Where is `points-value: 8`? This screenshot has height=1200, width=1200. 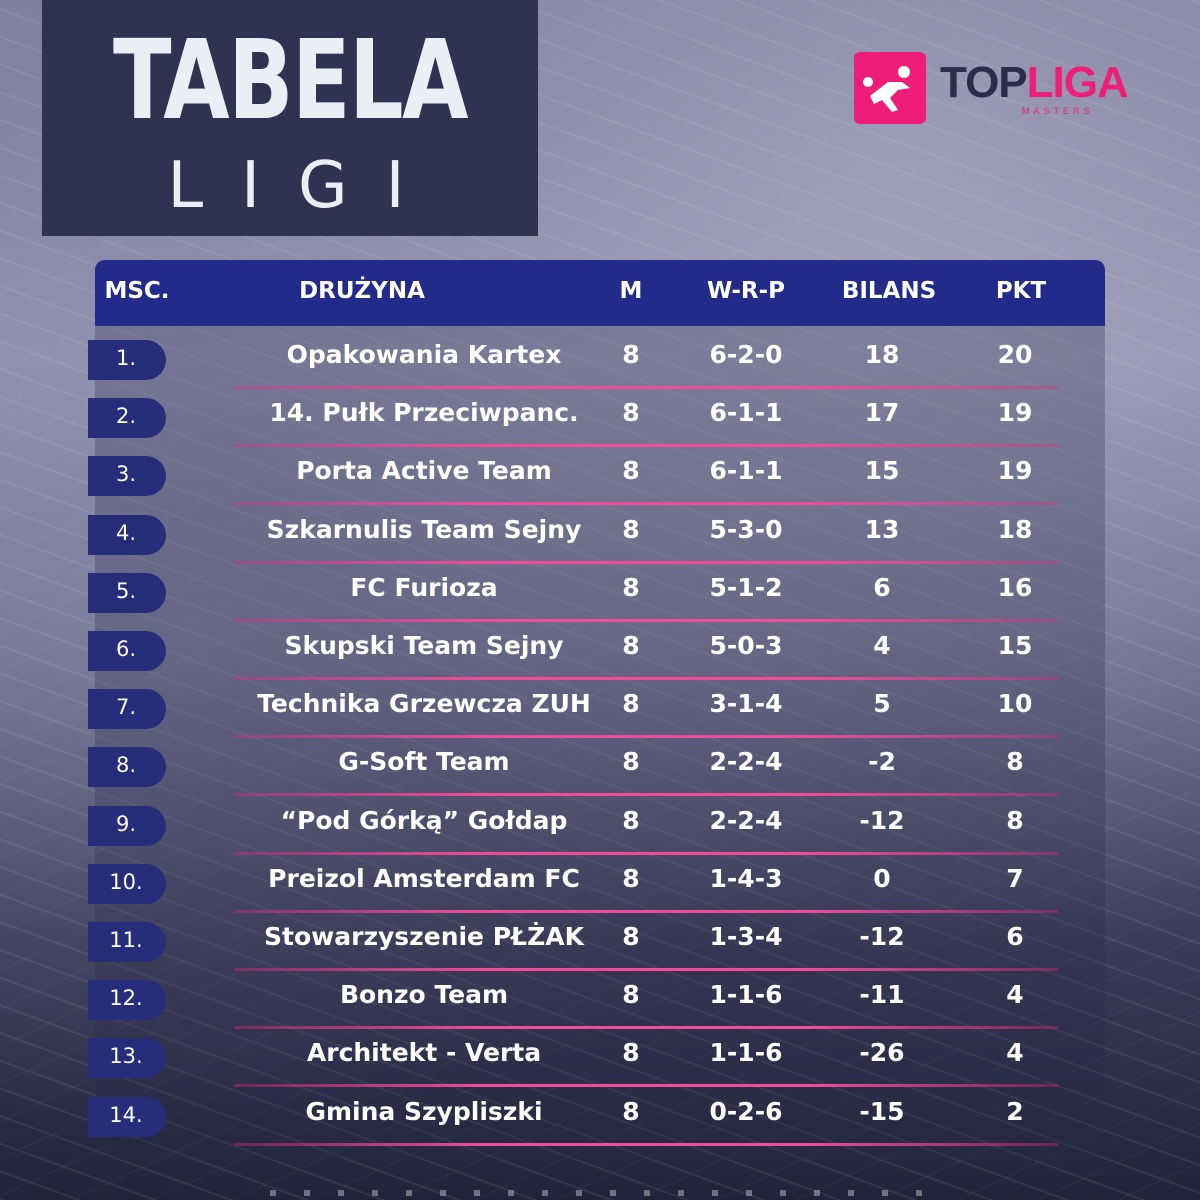 points-value: 8 is located at coordinates (1015, 762).